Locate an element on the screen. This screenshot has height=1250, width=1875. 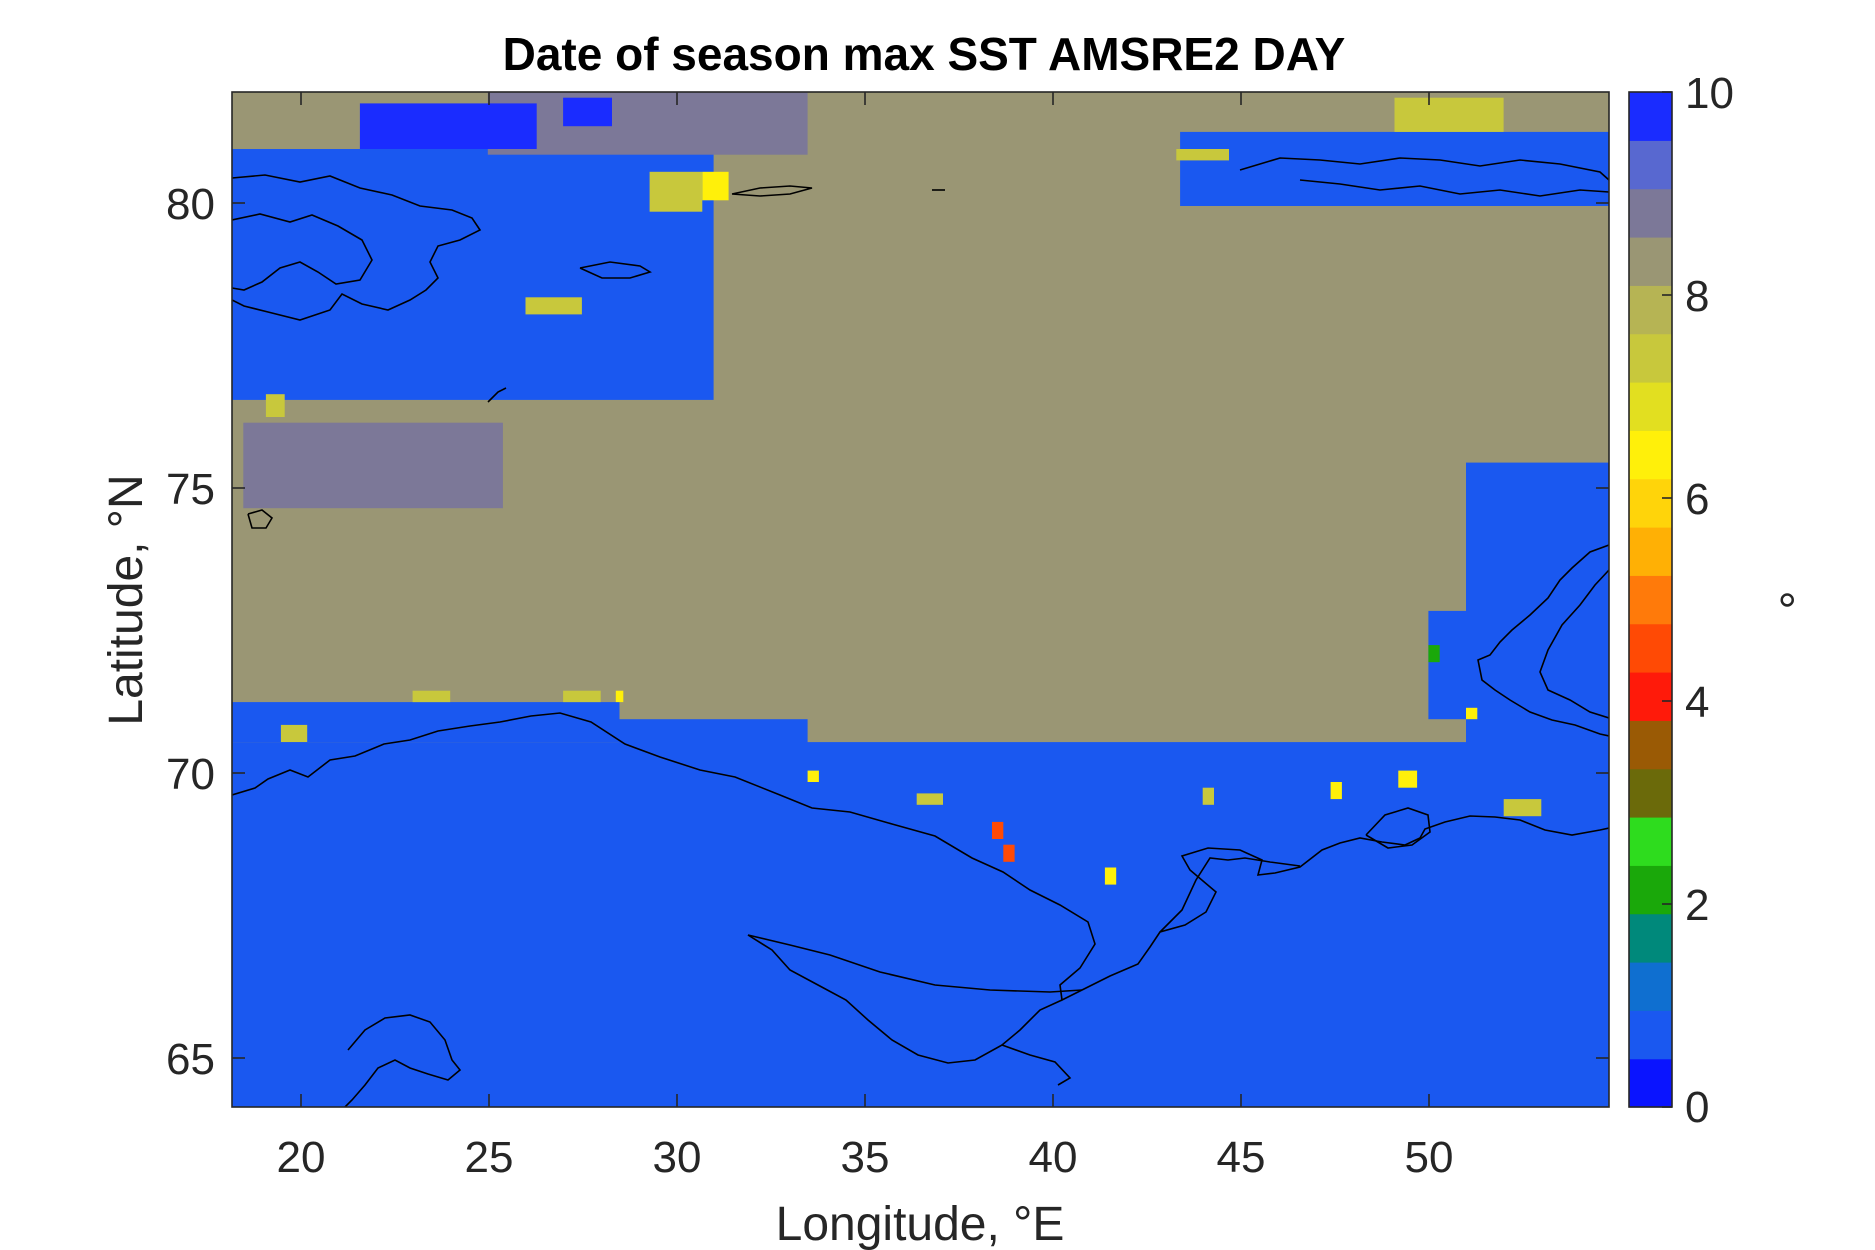
colorbar-tick: 2 is located at coordinates (1685, 905).